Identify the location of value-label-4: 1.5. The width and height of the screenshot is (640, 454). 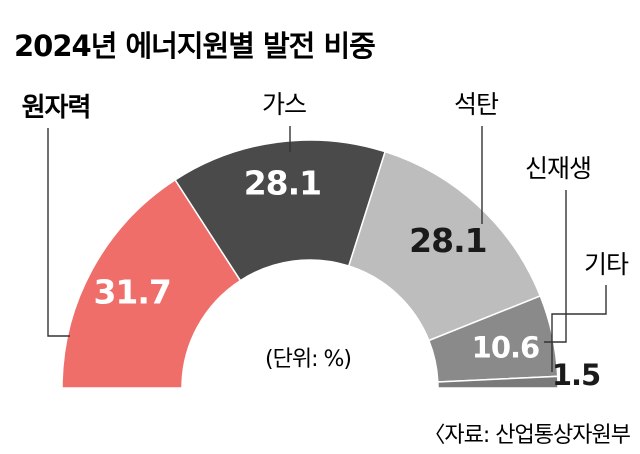
(576, 375).